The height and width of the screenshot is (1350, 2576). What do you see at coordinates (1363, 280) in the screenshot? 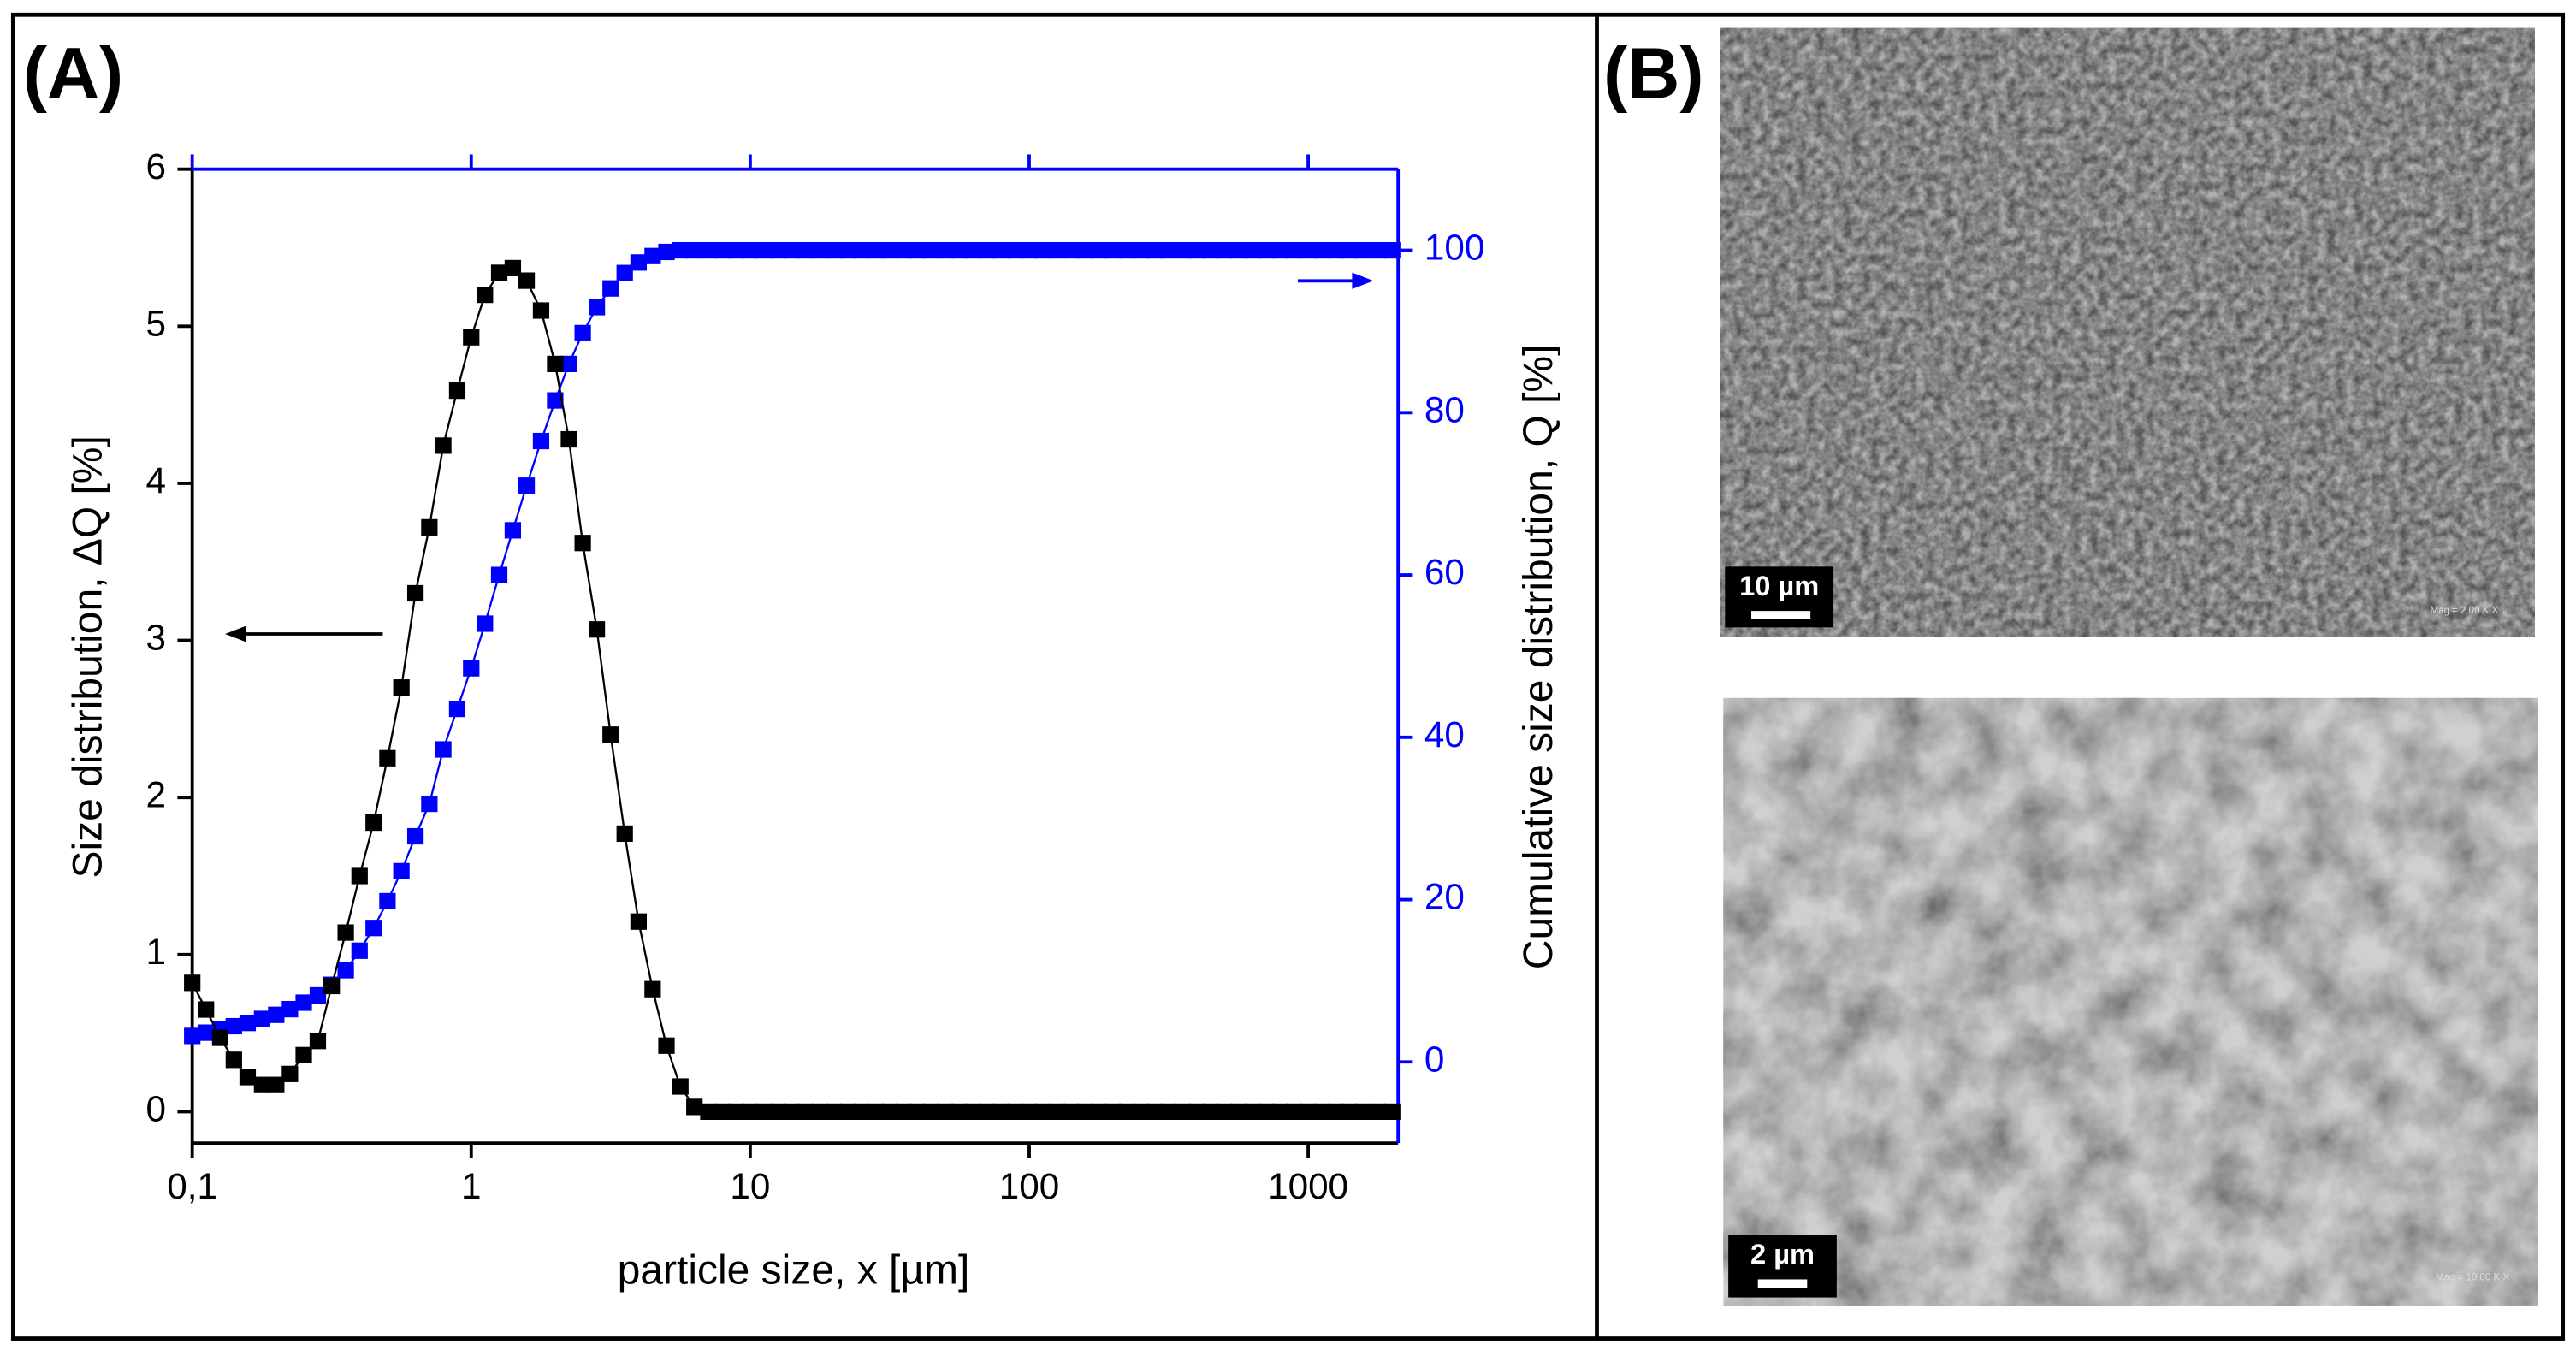
I see `arrow-head` at bounding box center [1363, 280].